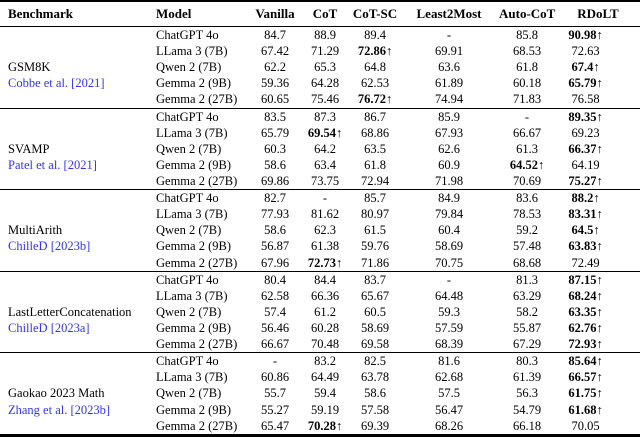 This screenshot has width=640, height=437. I want to click on value-cell: 64.28, so click(325, 83).